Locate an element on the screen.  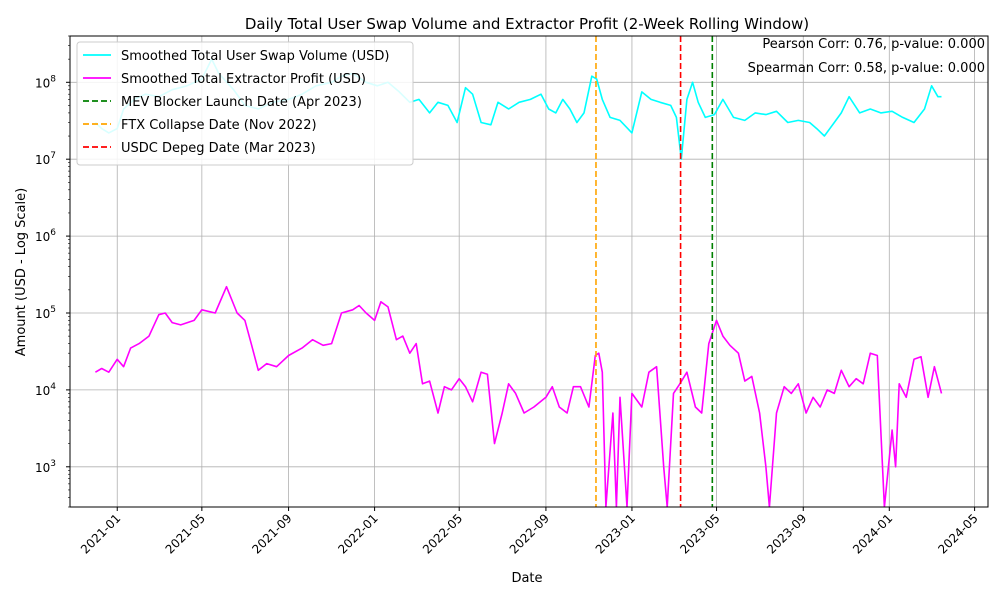
x-tick-label: 2023-05 is located at coordinates (699, 533).